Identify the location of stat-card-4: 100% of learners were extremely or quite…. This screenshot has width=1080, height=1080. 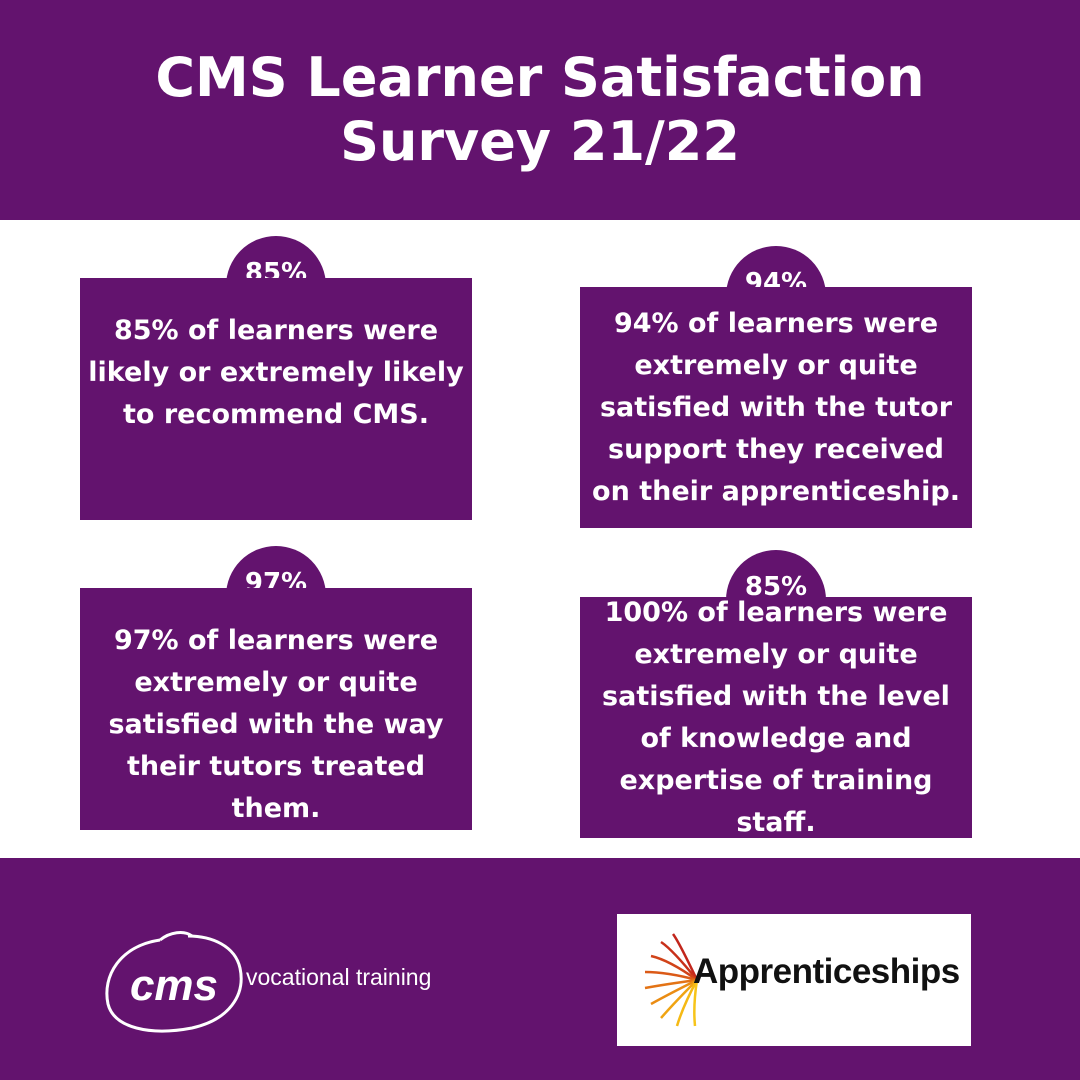
(776, 717).